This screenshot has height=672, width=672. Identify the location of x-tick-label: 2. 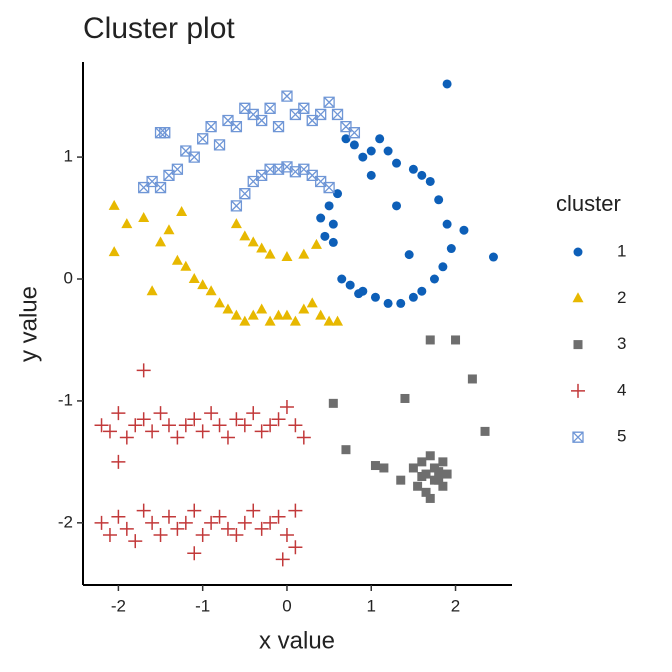
(455, 605).